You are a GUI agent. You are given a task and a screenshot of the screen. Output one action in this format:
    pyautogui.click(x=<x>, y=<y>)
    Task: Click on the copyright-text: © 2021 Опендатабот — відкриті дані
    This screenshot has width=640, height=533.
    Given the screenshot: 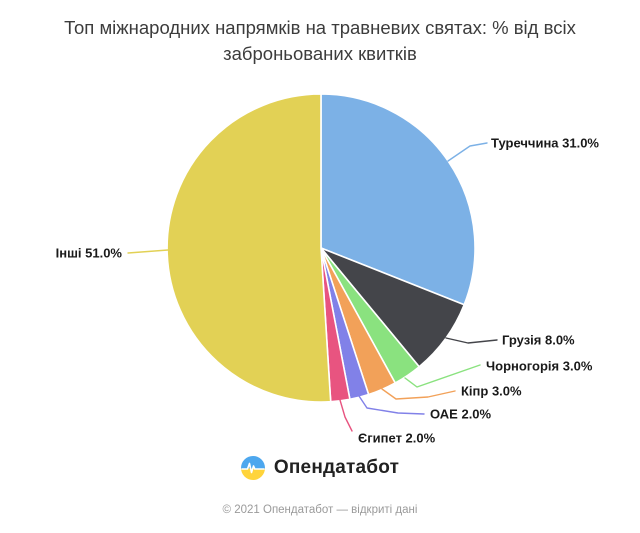 What is the action you would take?
    pyautogui.click(x=320, y=510)
    